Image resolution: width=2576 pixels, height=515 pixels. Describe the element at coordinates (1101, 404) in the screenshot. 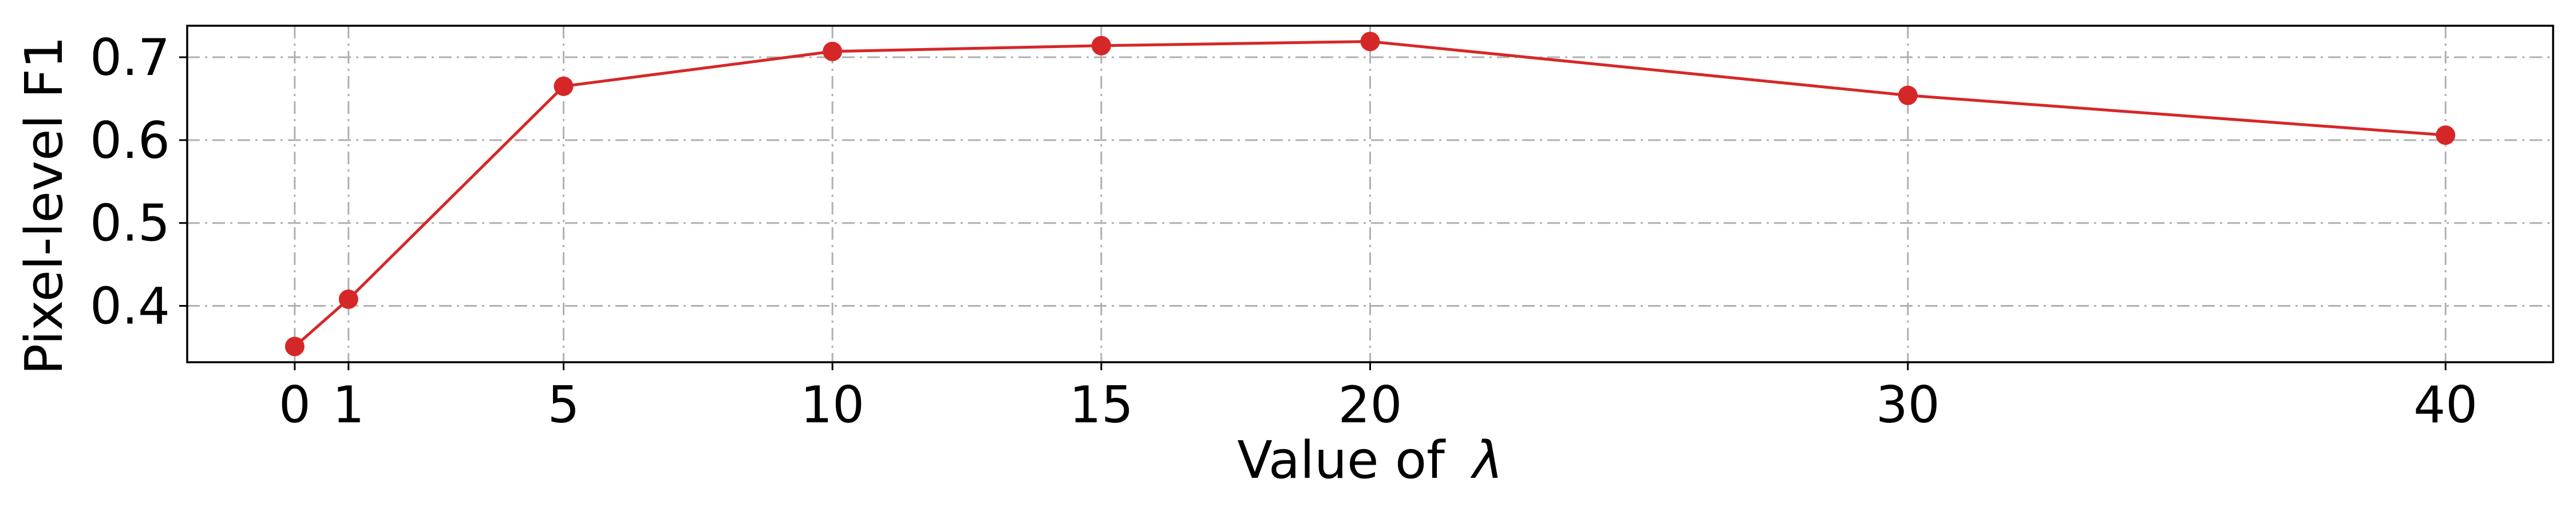

I see `x-tick-label: 15` at that location.